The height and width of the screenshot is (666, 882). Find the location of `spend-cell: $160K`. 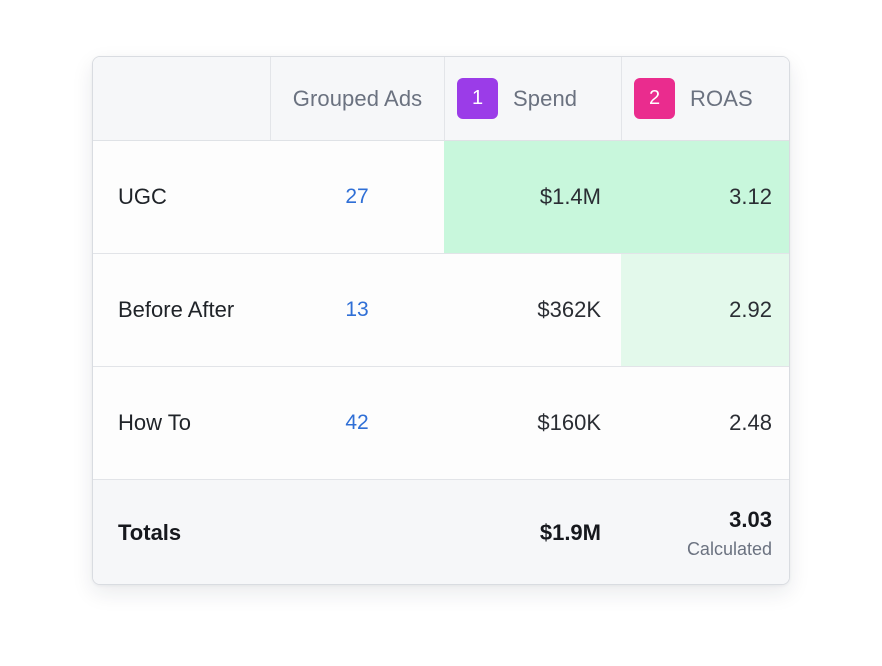

spend-cell: $160K is located at coordinates (532, 423).